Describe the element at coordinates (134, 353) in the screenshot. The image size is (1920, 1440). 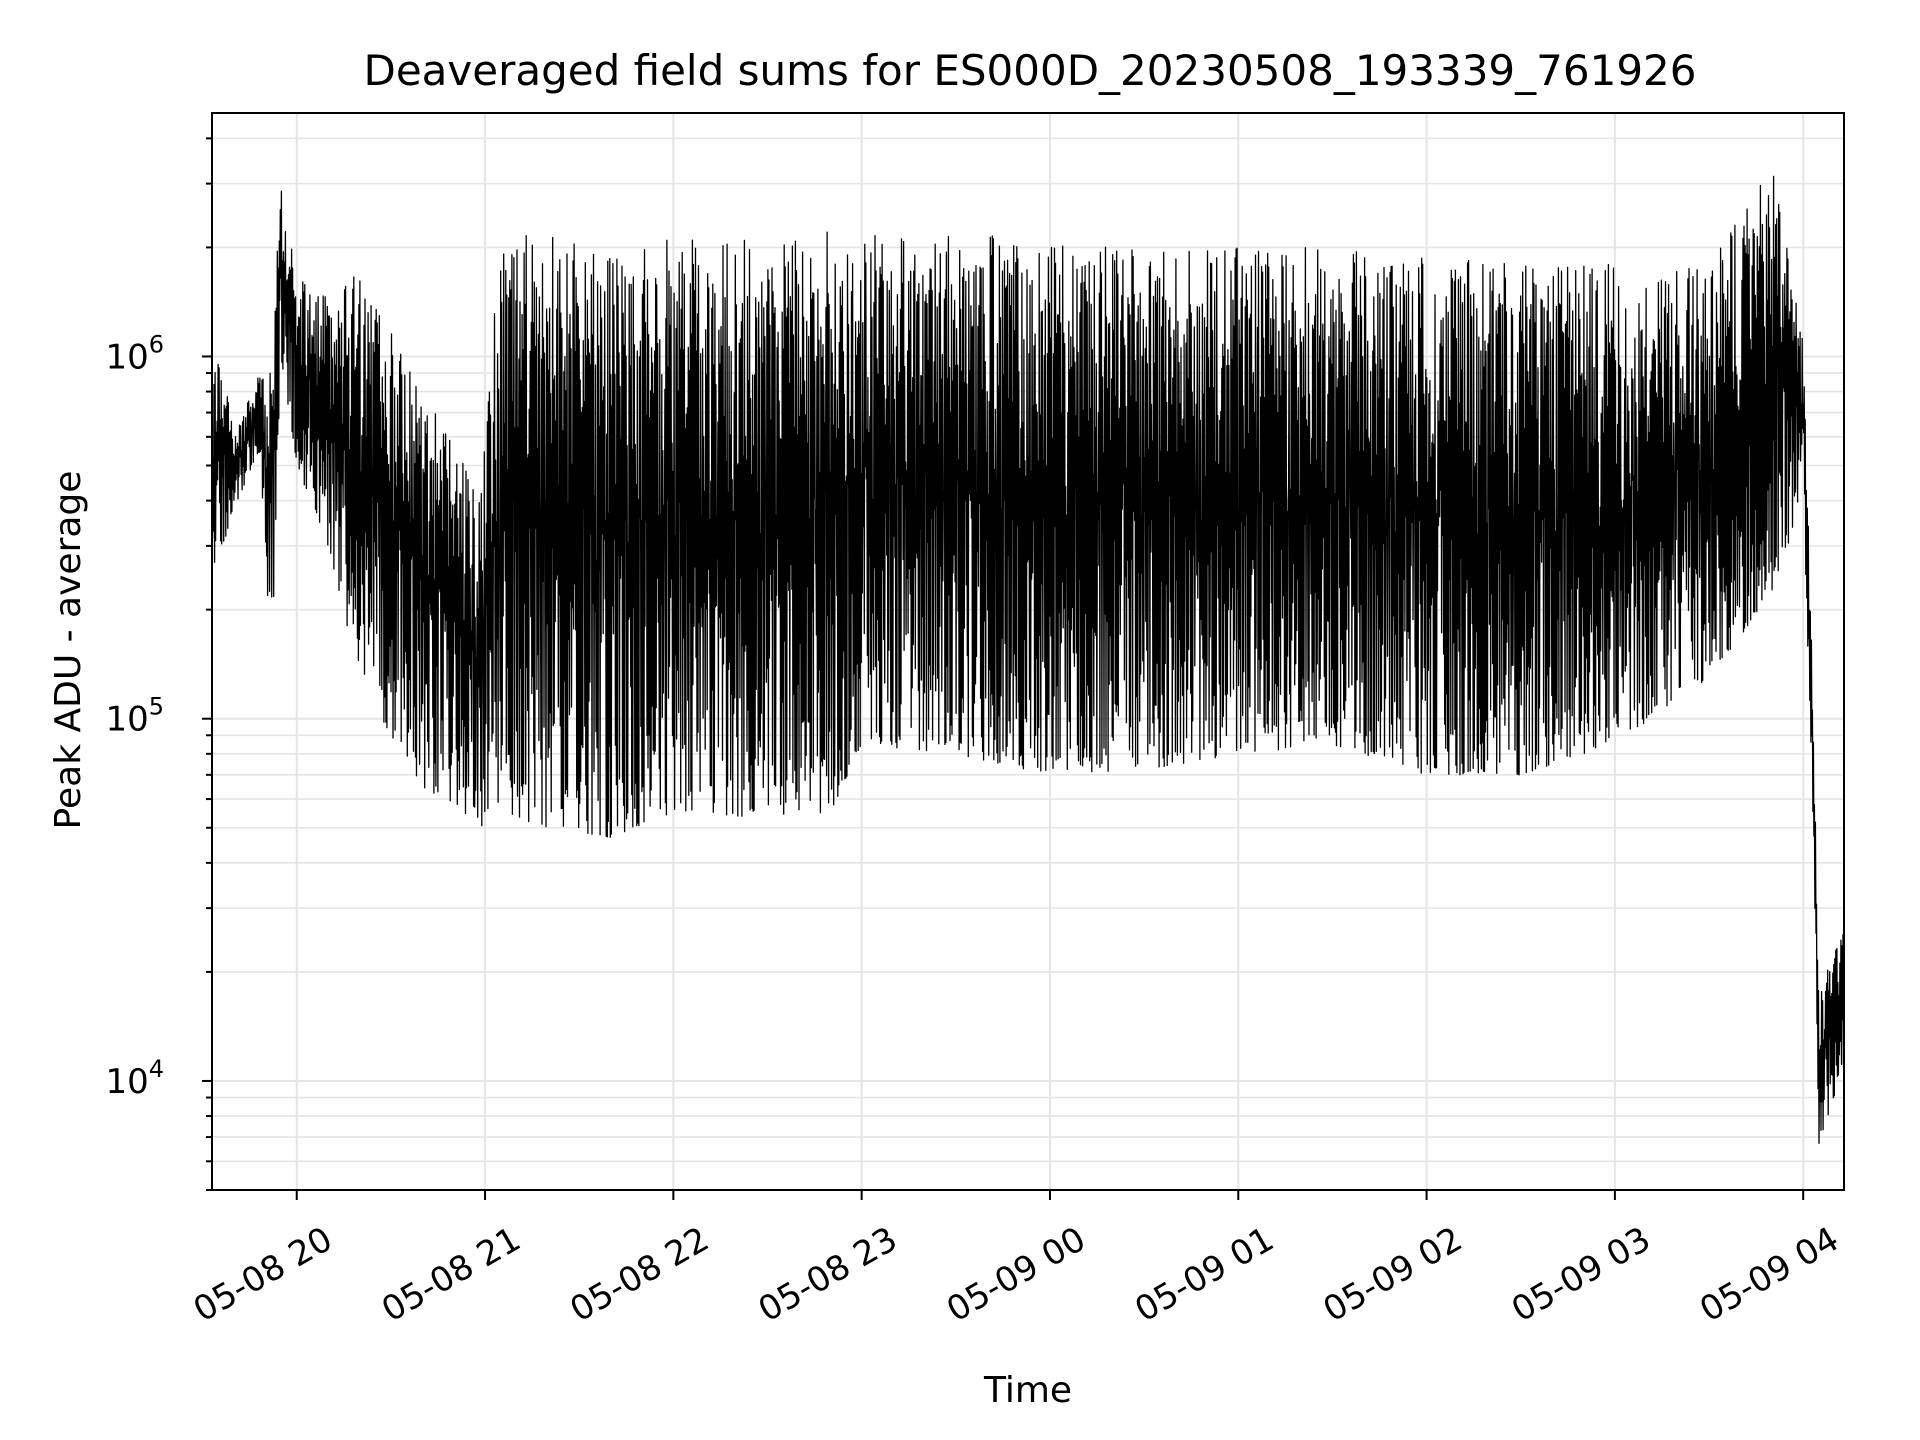
I see `y-tick-label: 10⁶` at that location.